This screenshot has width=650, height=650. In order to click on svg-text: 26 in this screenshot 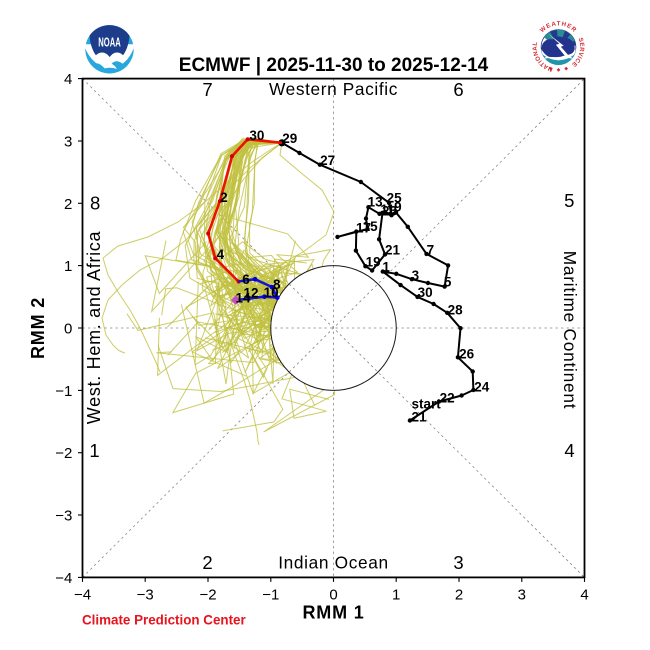, I will do `click(467, 353)`.